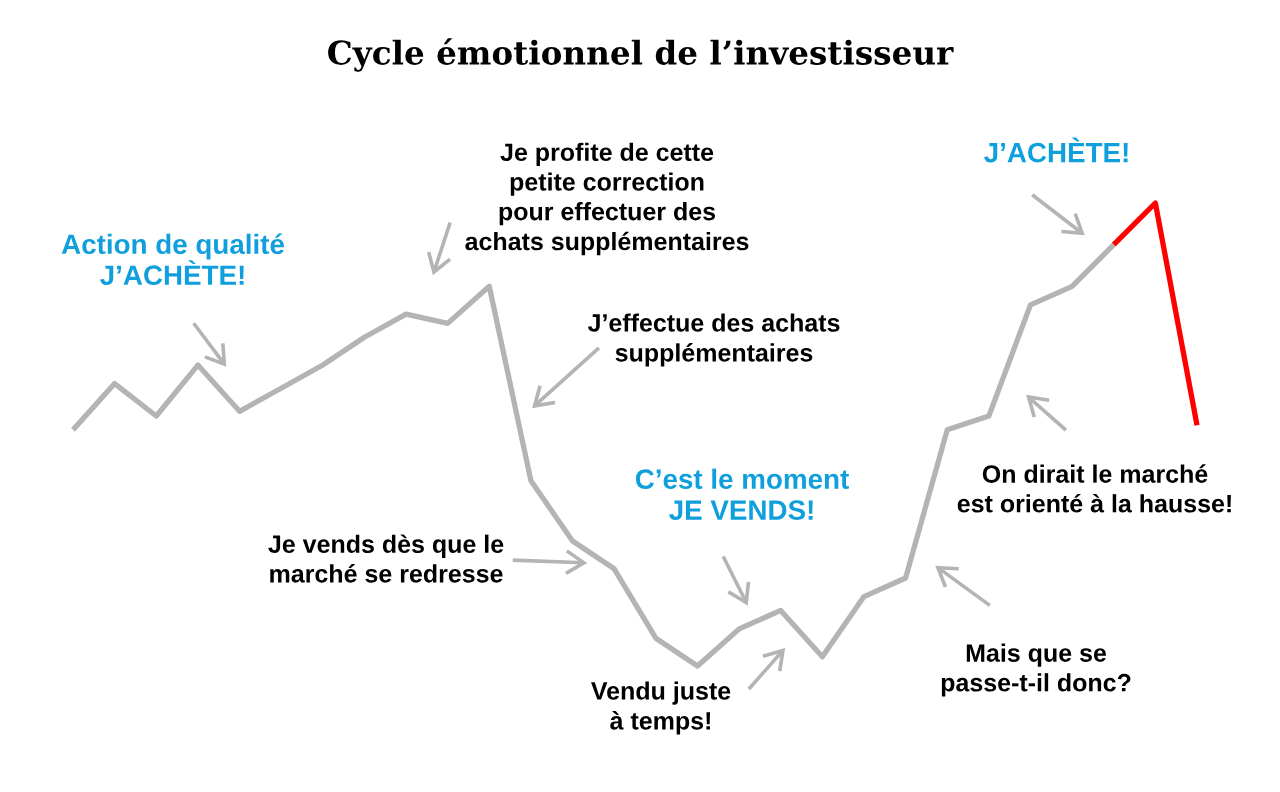 This screenshot has width=1280, height=792. What do you see at coordinates (742, 494) in the screenshot?
I see `annotation: C’est le moment JE VENDS!` at bounding box center [742, 494].